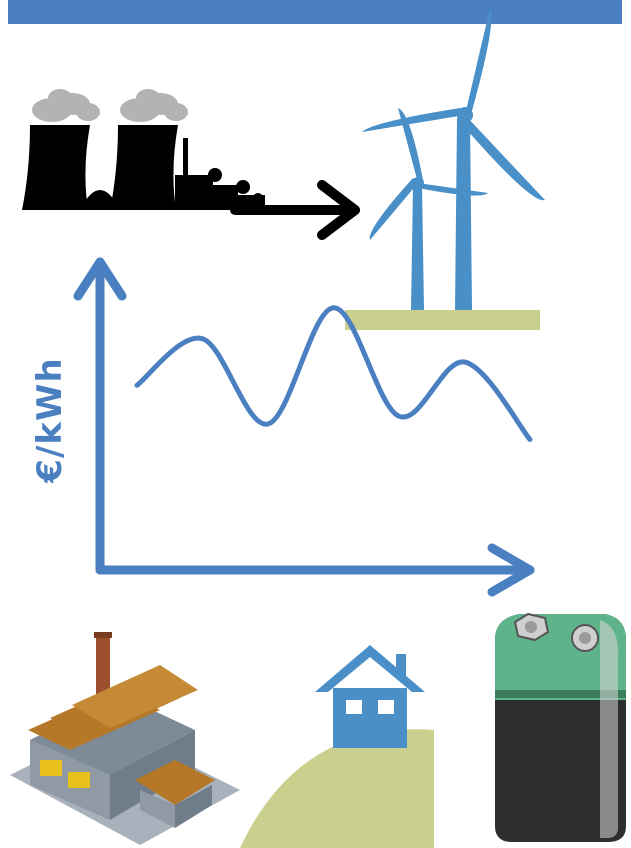  Describe the element at coordinates (100, 279) in the screenshot. I see `y-axis-arrowhead` at that location.